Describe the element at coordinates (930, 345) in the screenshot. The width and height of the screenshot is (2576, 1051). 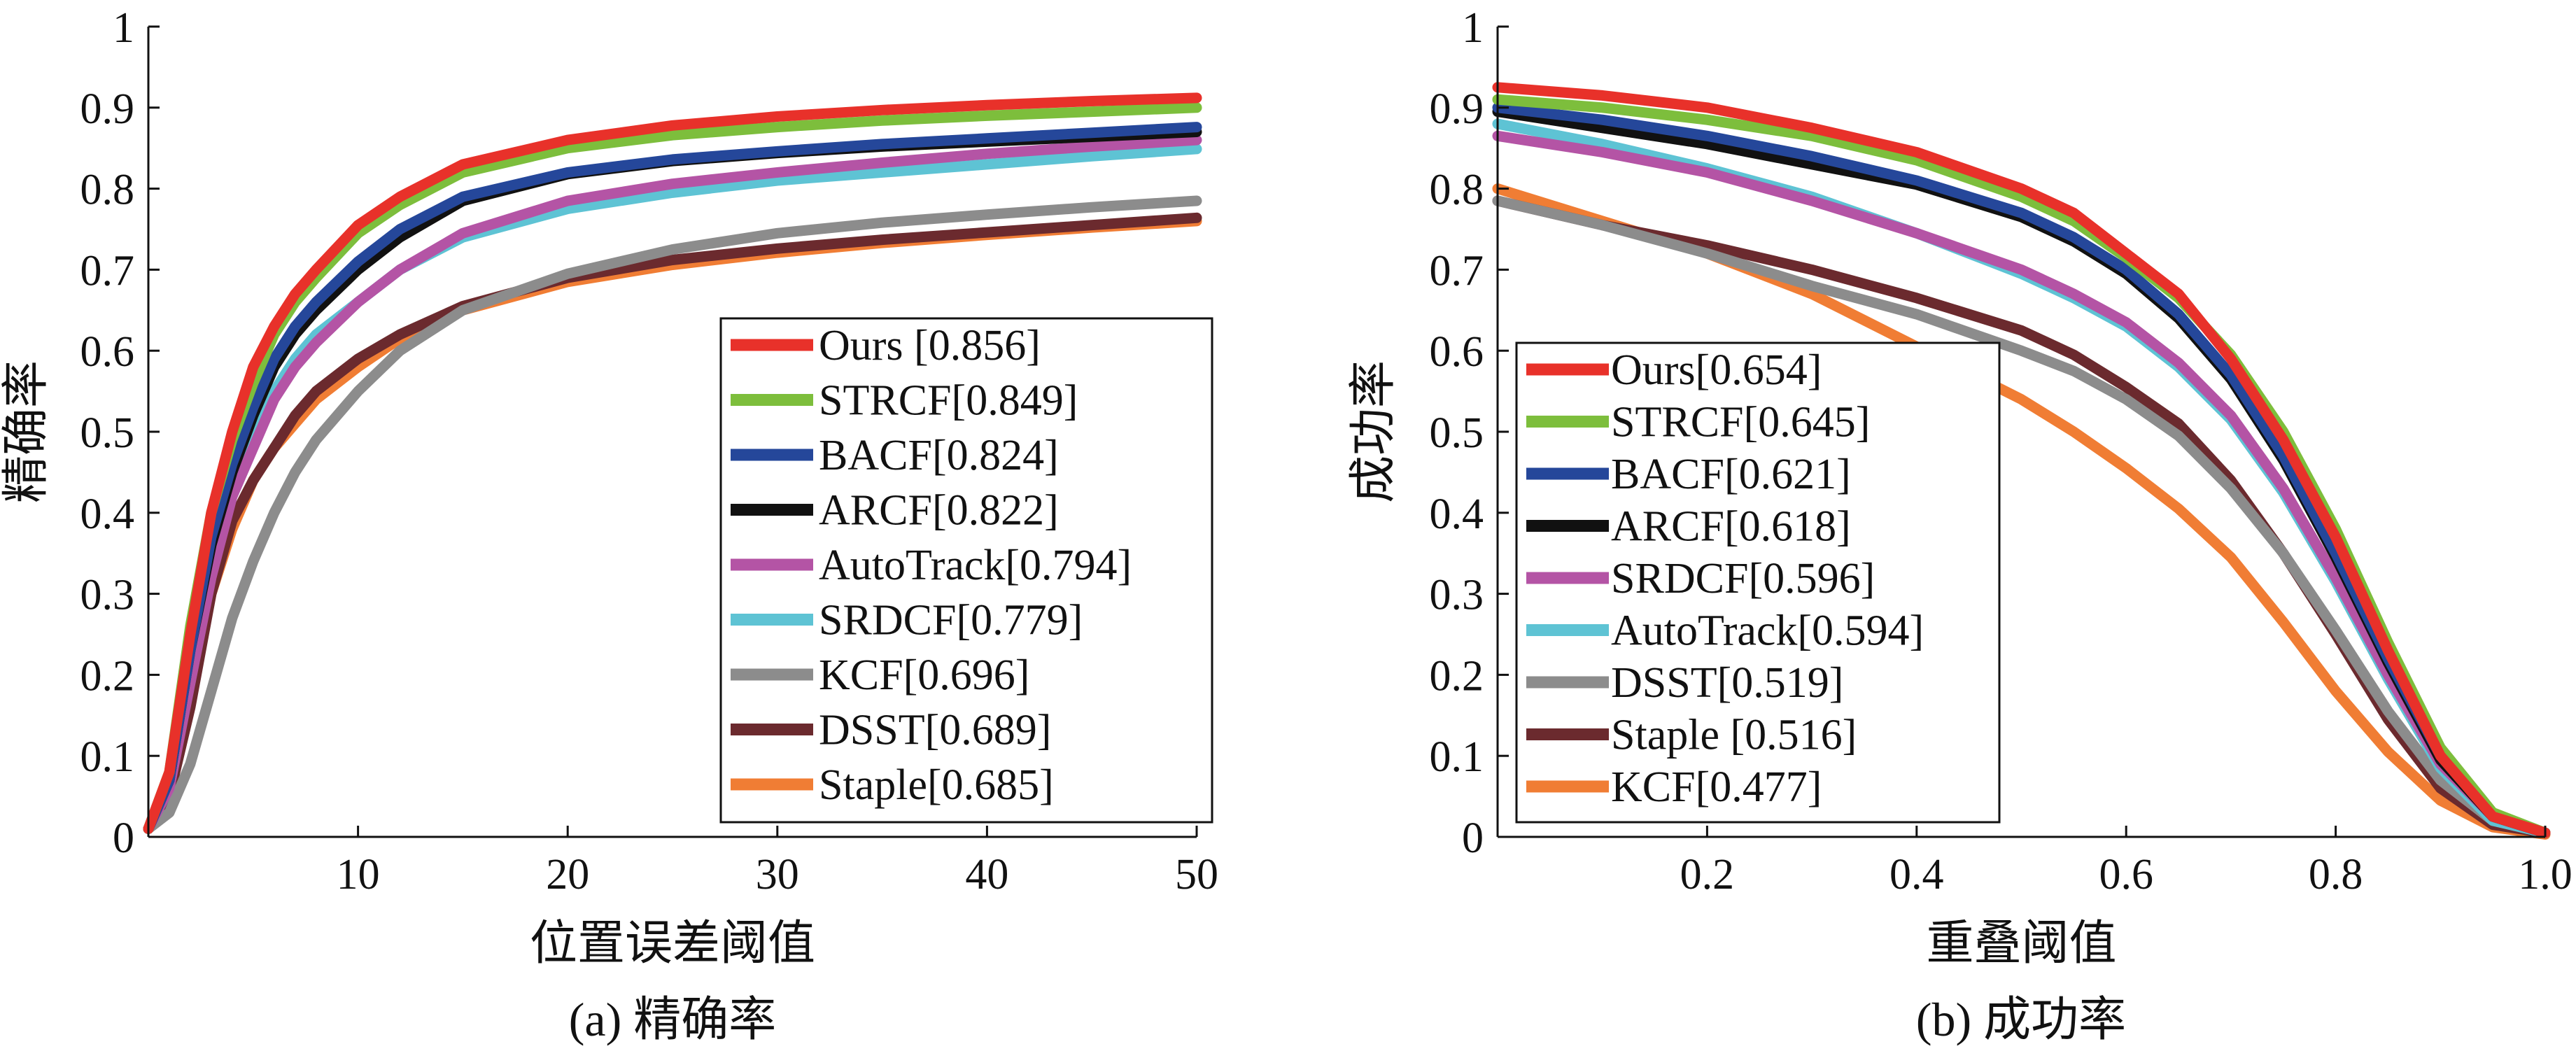
I see `precision-legend-label: Ours [0.856]` at that location.